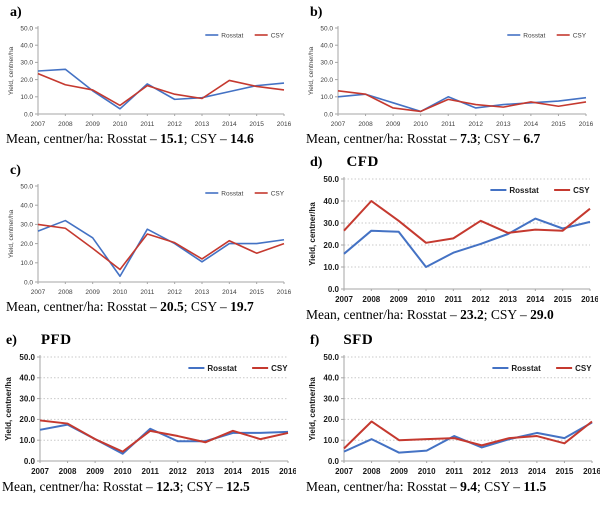 Image resolution: width=602 pixels, height=509 pixels. I want to click on mean-rosstat-value: 12.3, so click(168, 486).